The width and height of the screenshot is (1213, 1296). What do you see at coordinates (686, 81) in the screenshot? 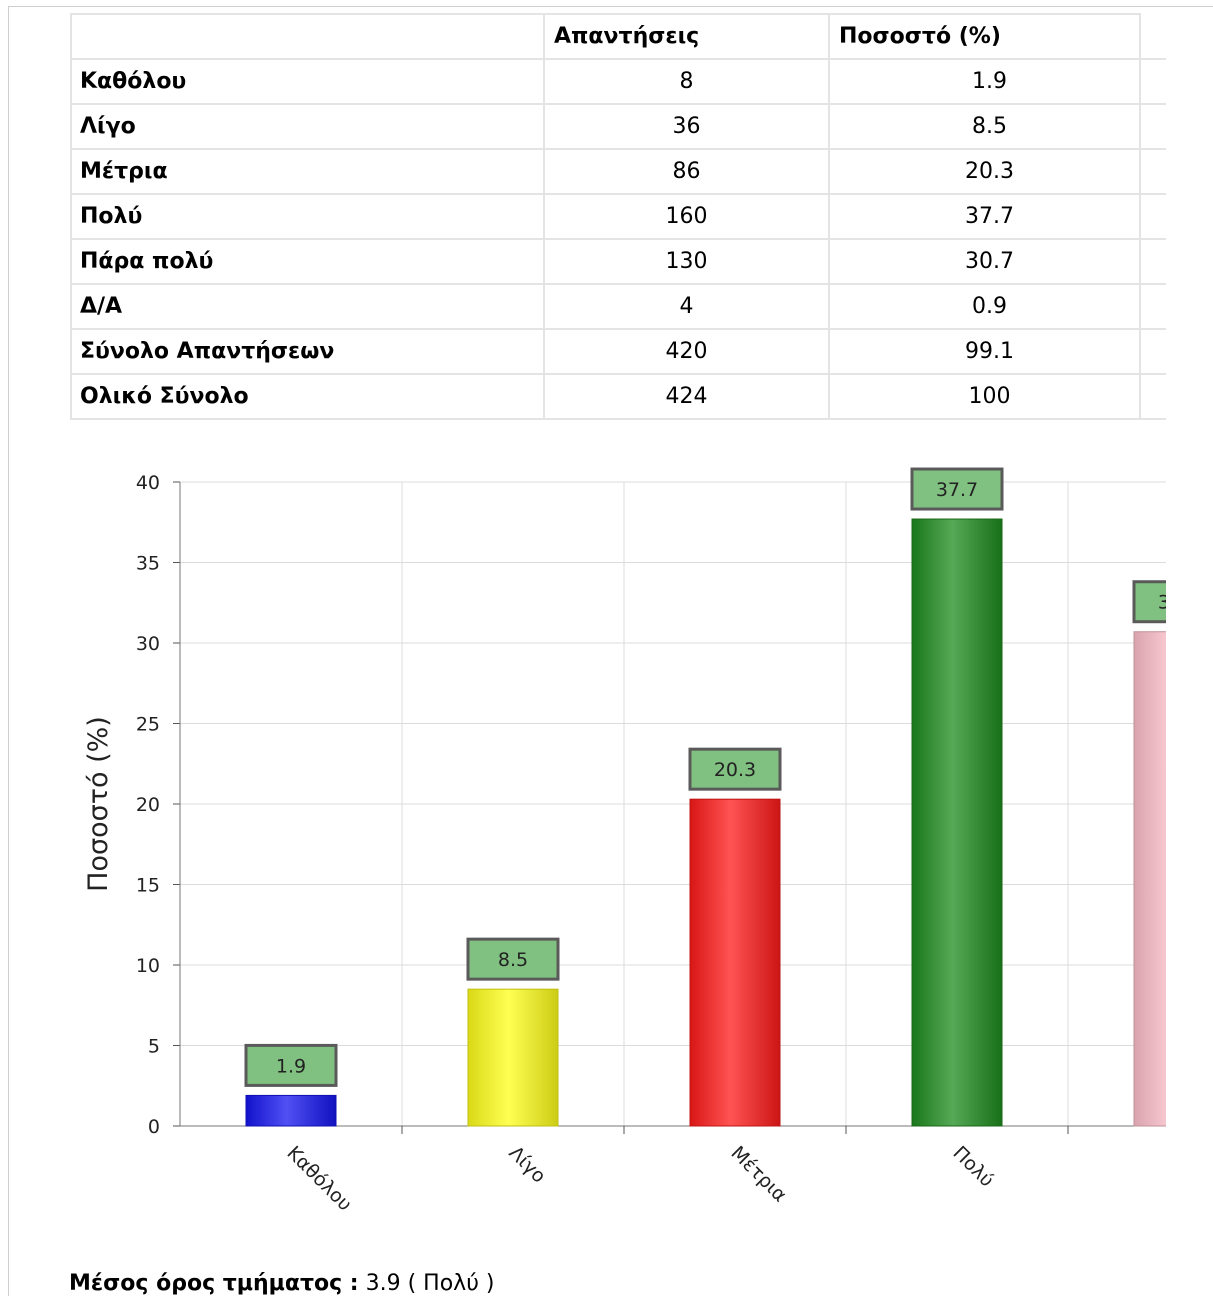
I see `row-count: 8` at bounding box center [686, 81].